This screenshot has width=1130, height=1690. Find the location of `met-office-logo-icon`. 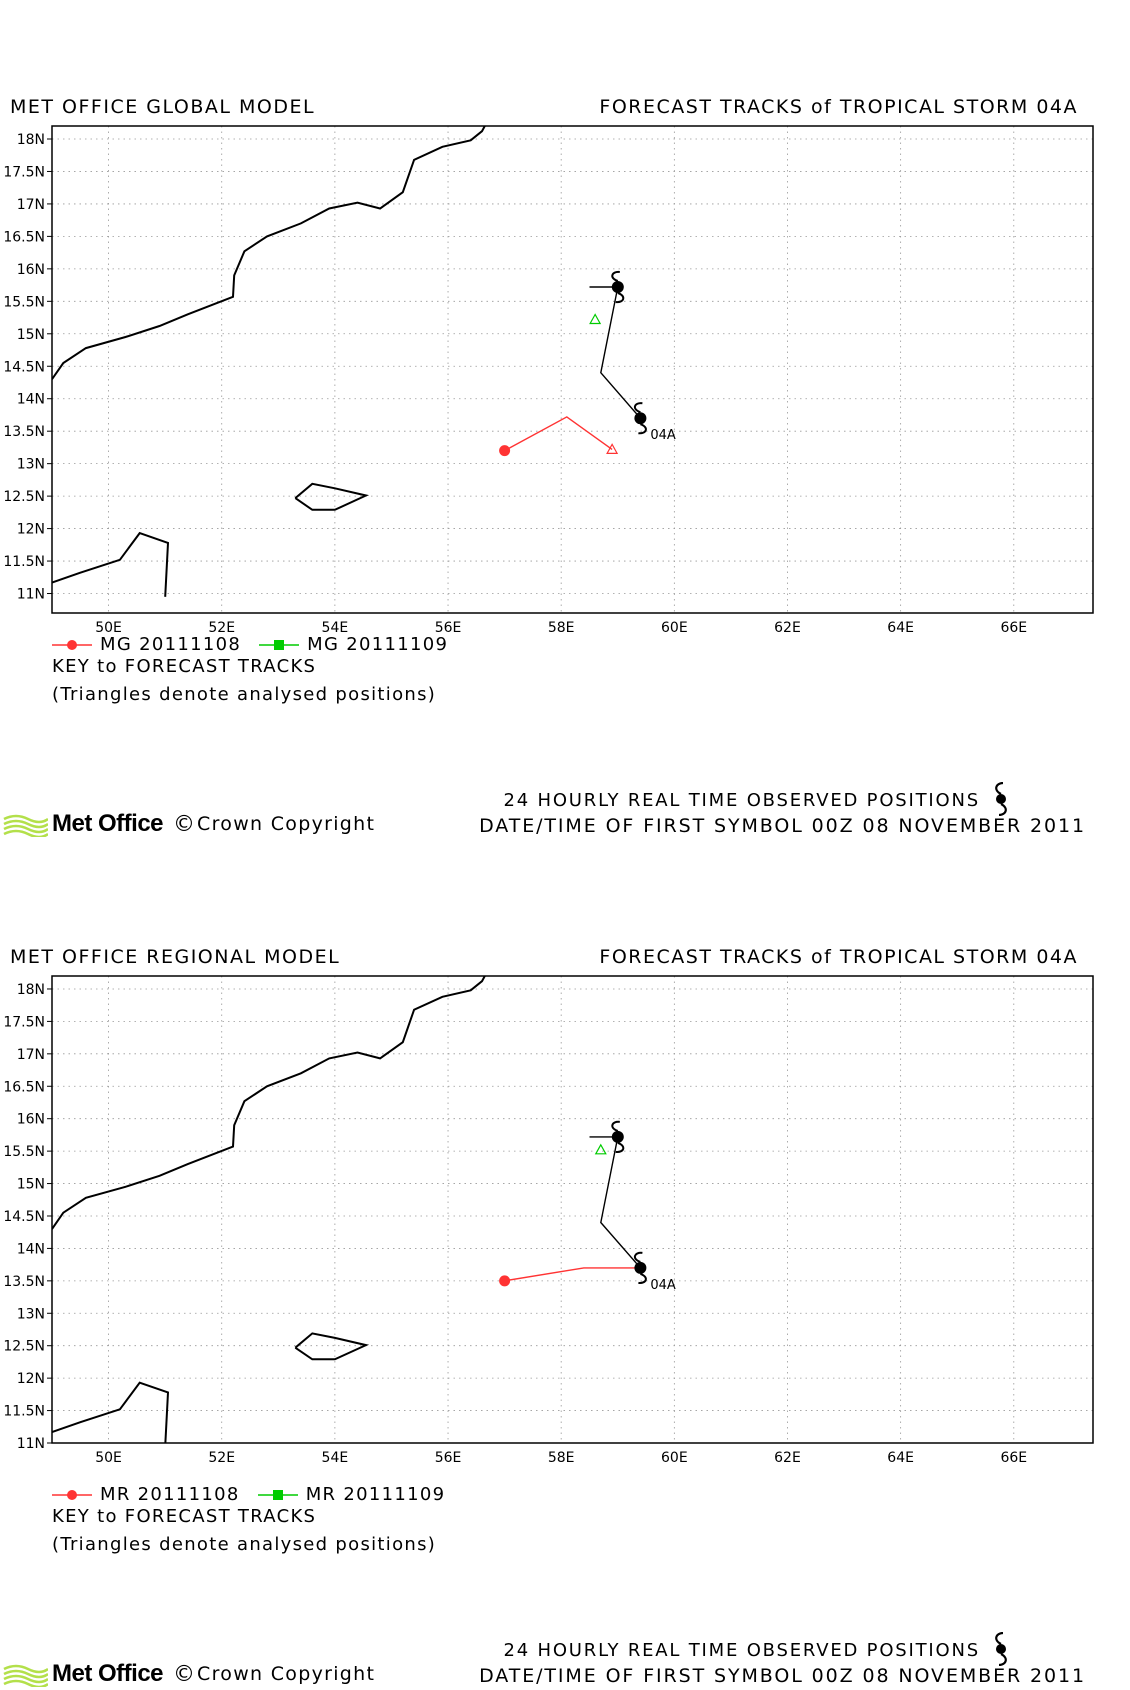

met-office-logo-icon is located at coordinates (25, 1675).